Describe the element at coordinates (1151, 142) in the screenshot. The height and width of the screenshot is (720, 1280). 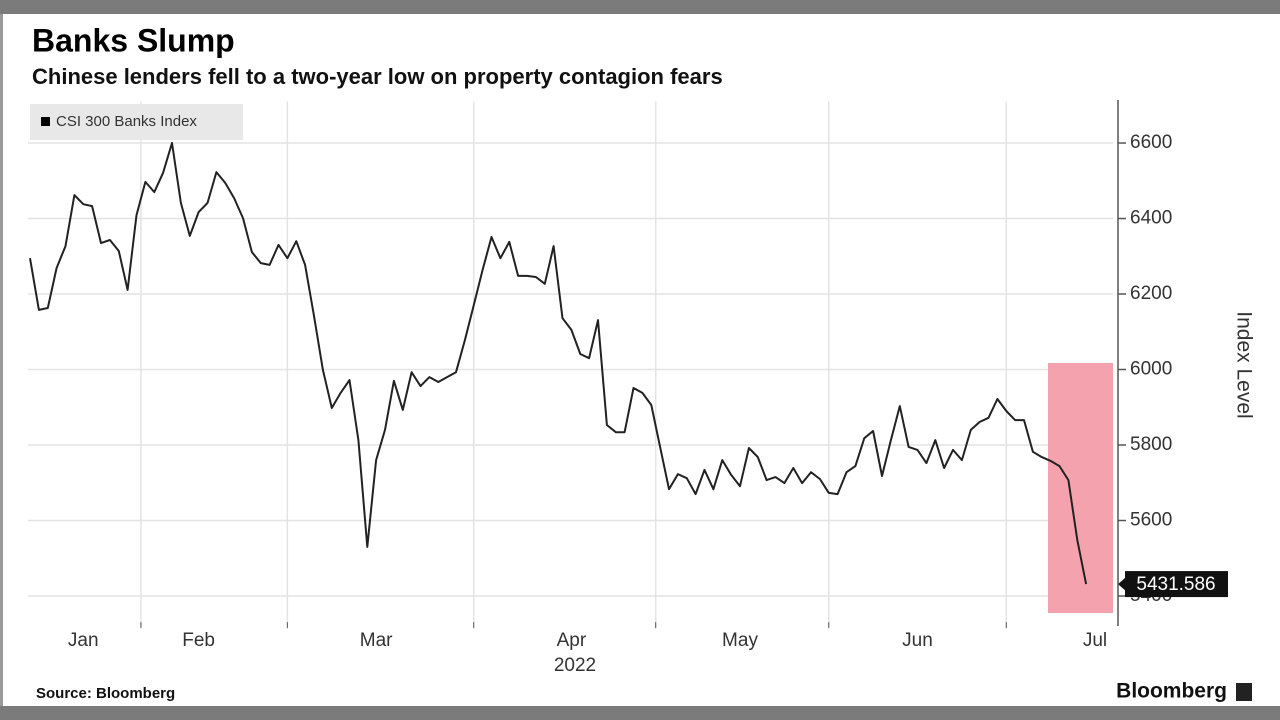
I see `y-tick-label: 6600` at that location.